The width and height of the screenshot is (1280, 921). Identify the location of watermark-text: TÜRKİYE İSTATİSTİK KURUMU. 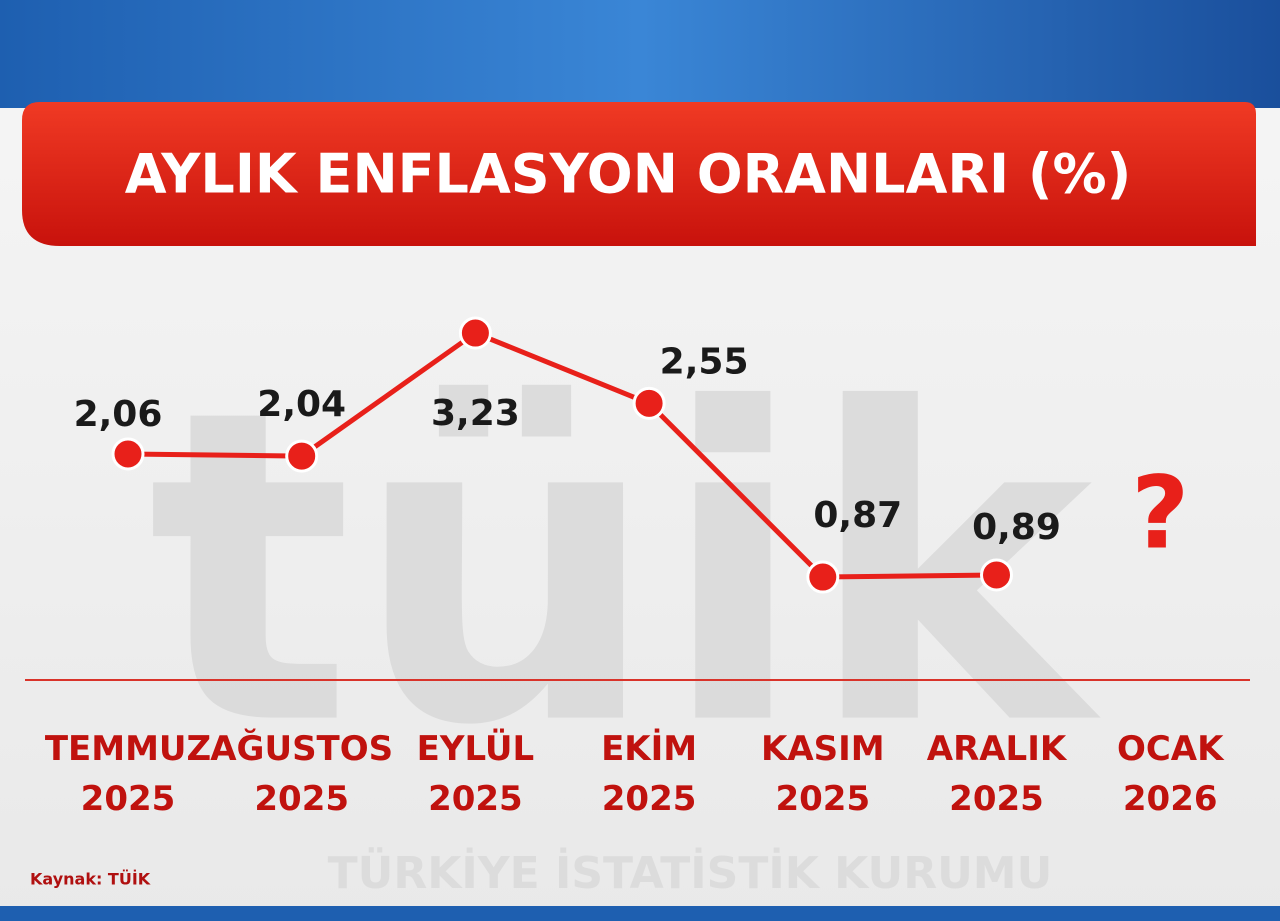
(690, 872).